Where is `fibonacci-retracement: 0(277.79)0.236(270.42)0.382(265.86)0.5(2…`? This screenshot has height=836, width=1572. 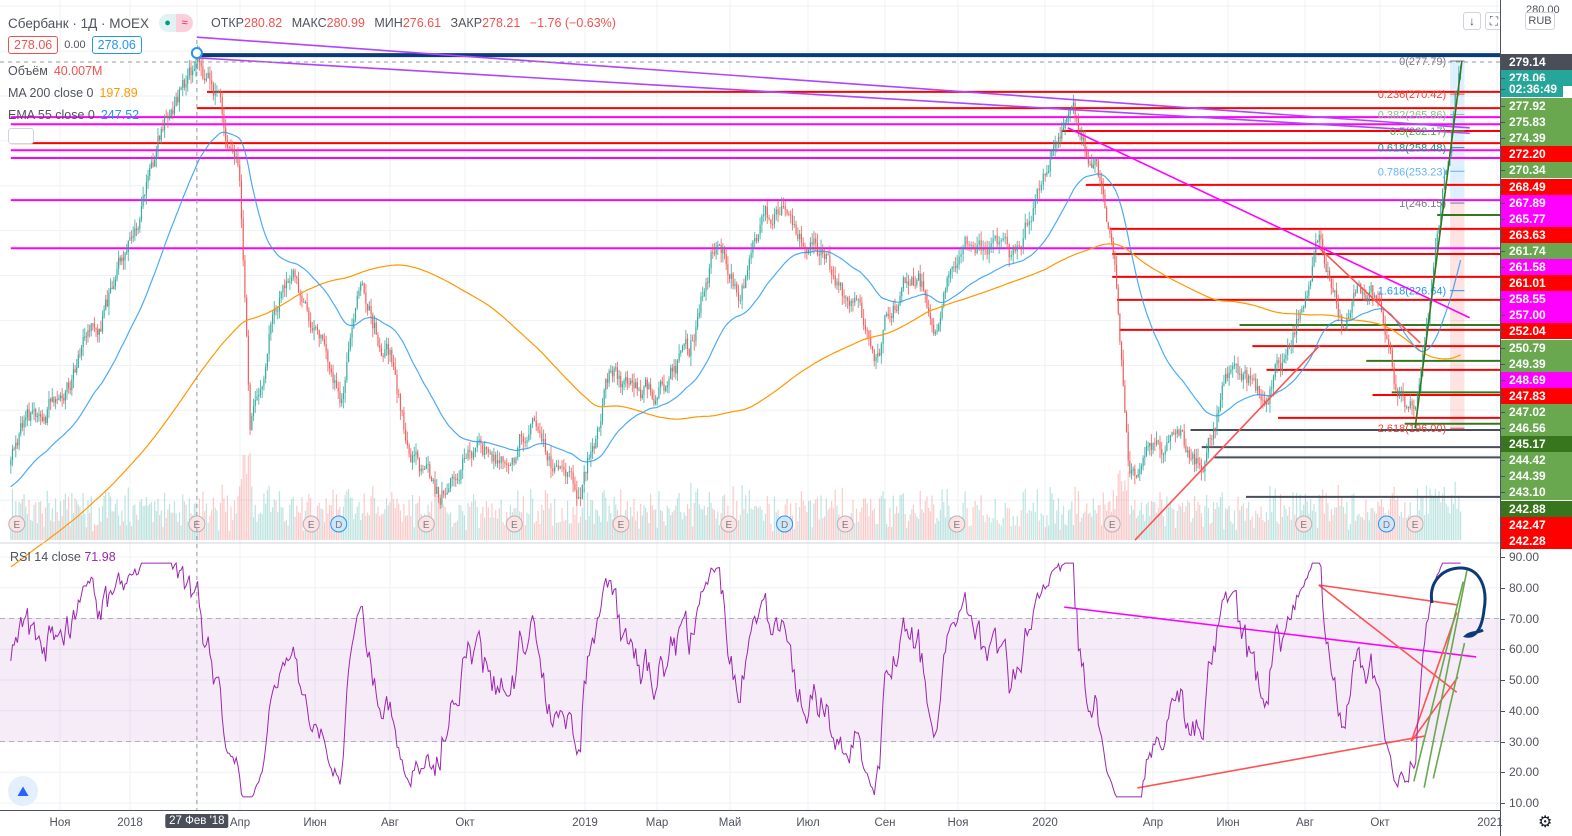 fibonacci-retracement: 0(277.79)0.236(270.42)0.382(265.86)0.5(2… is located at coordinates (1421, 245).